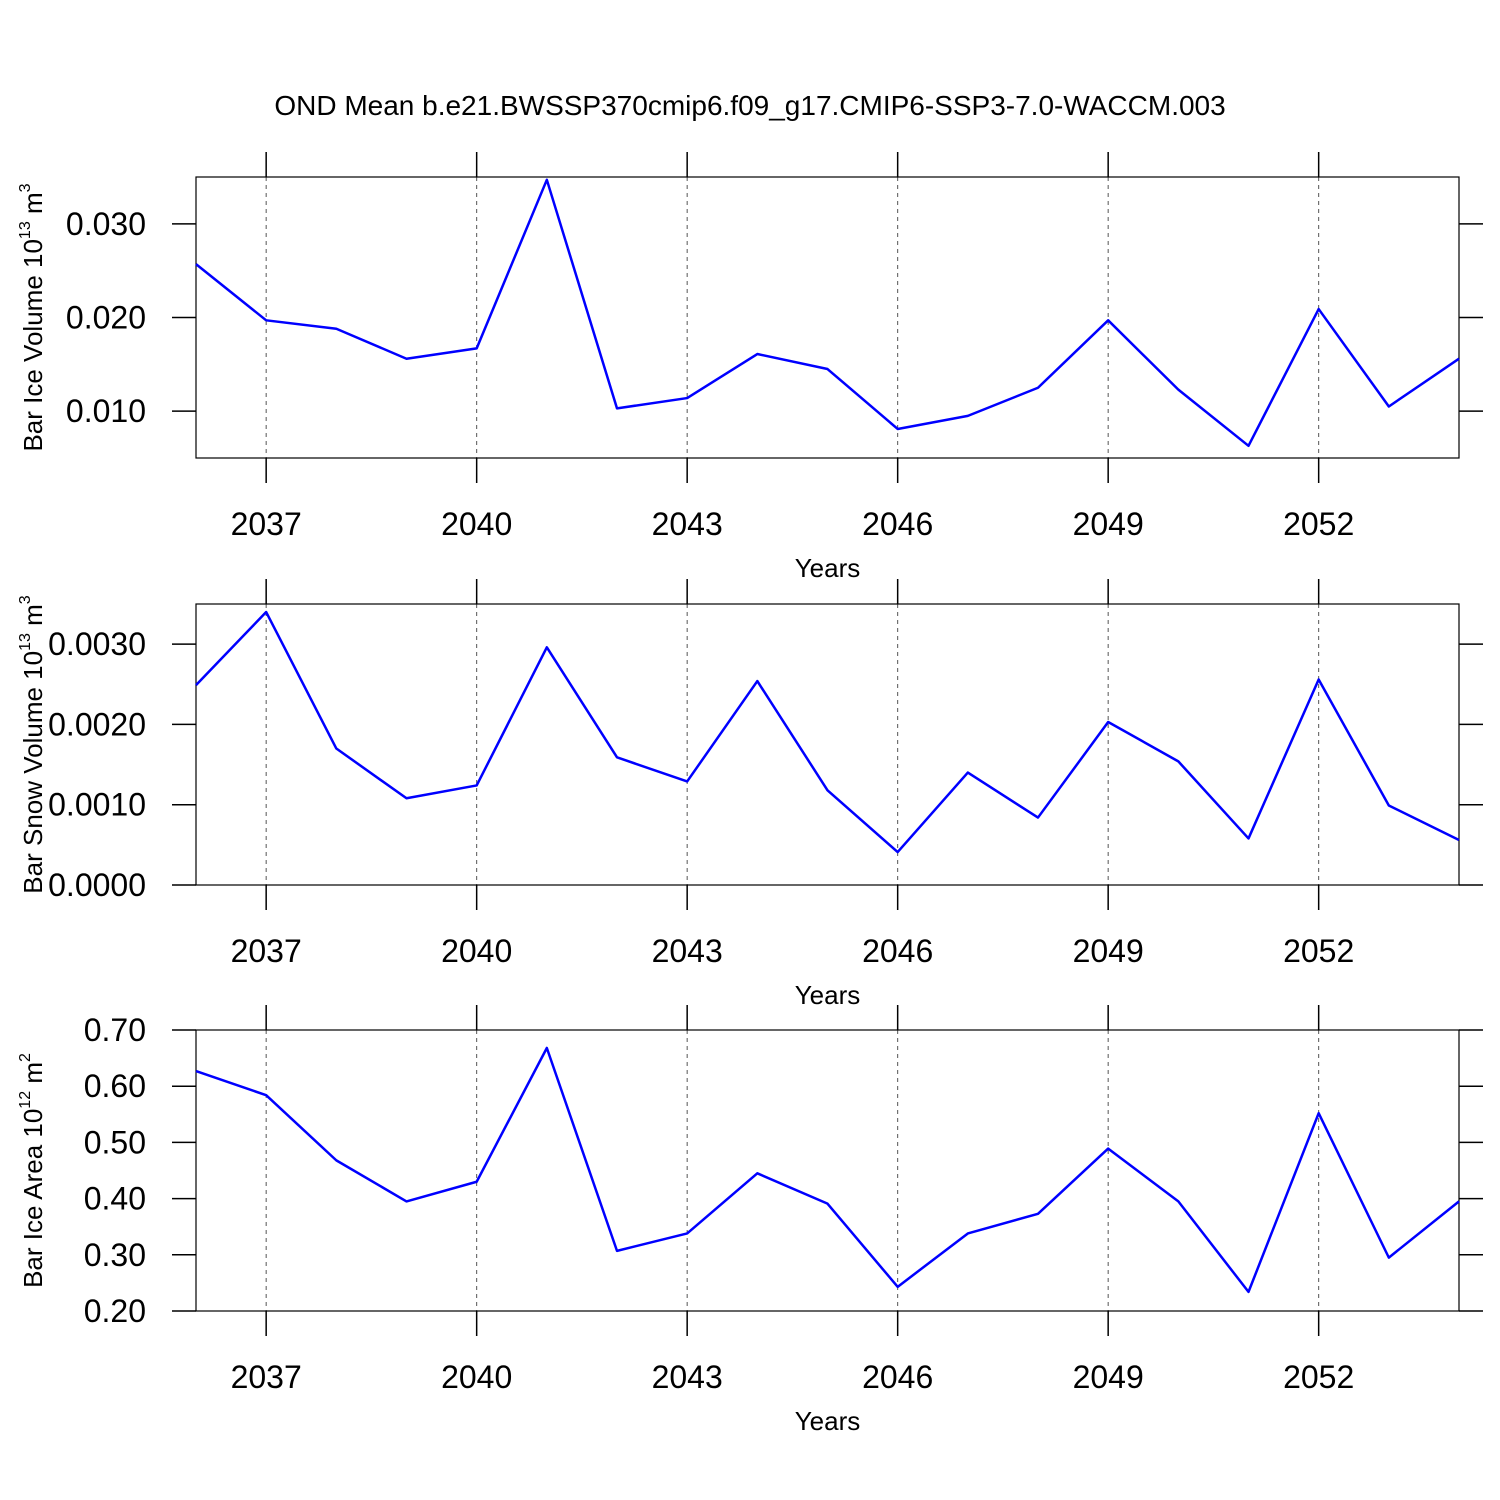 The height and width of the screenshot is (1500, 1500). Describe the element at coordinates (115, 1142) in the screenshot. I see `y-tick-label: 0.50` at that location.